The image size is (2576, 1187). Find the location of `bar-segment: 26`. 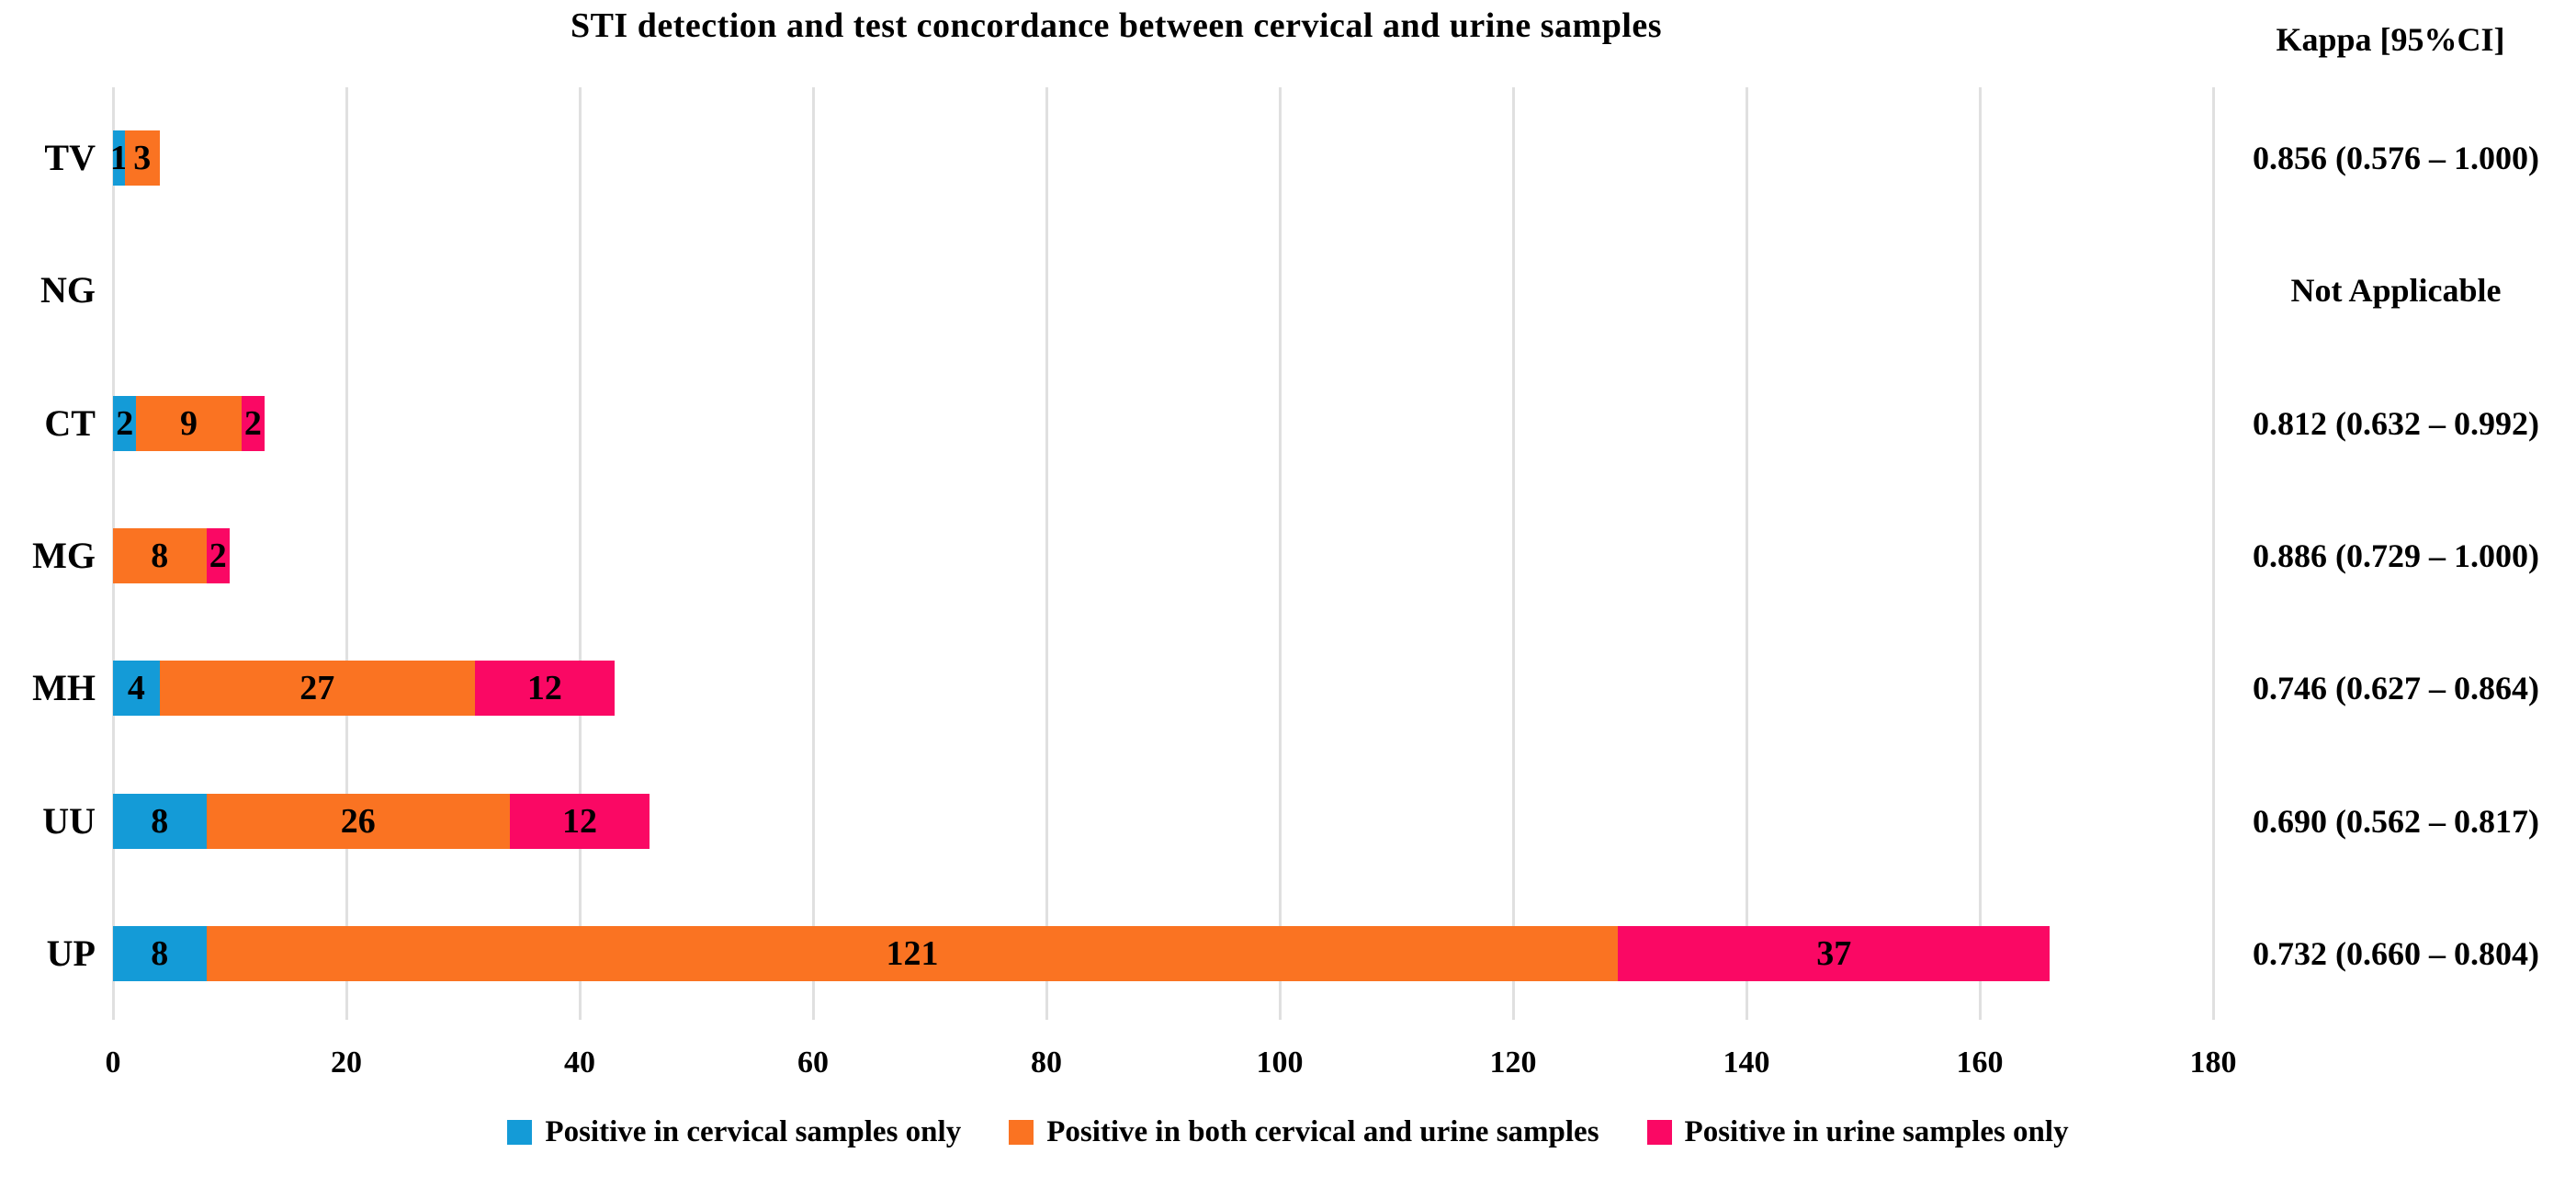

bar-segment: 26 is located at coordinates (358, 821).